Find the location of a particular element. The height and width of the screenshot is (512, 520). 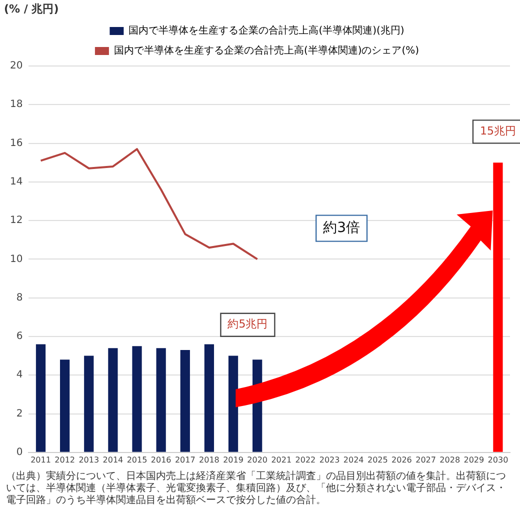

x-tick-label: 2023 is located at coordinates (329, 459).